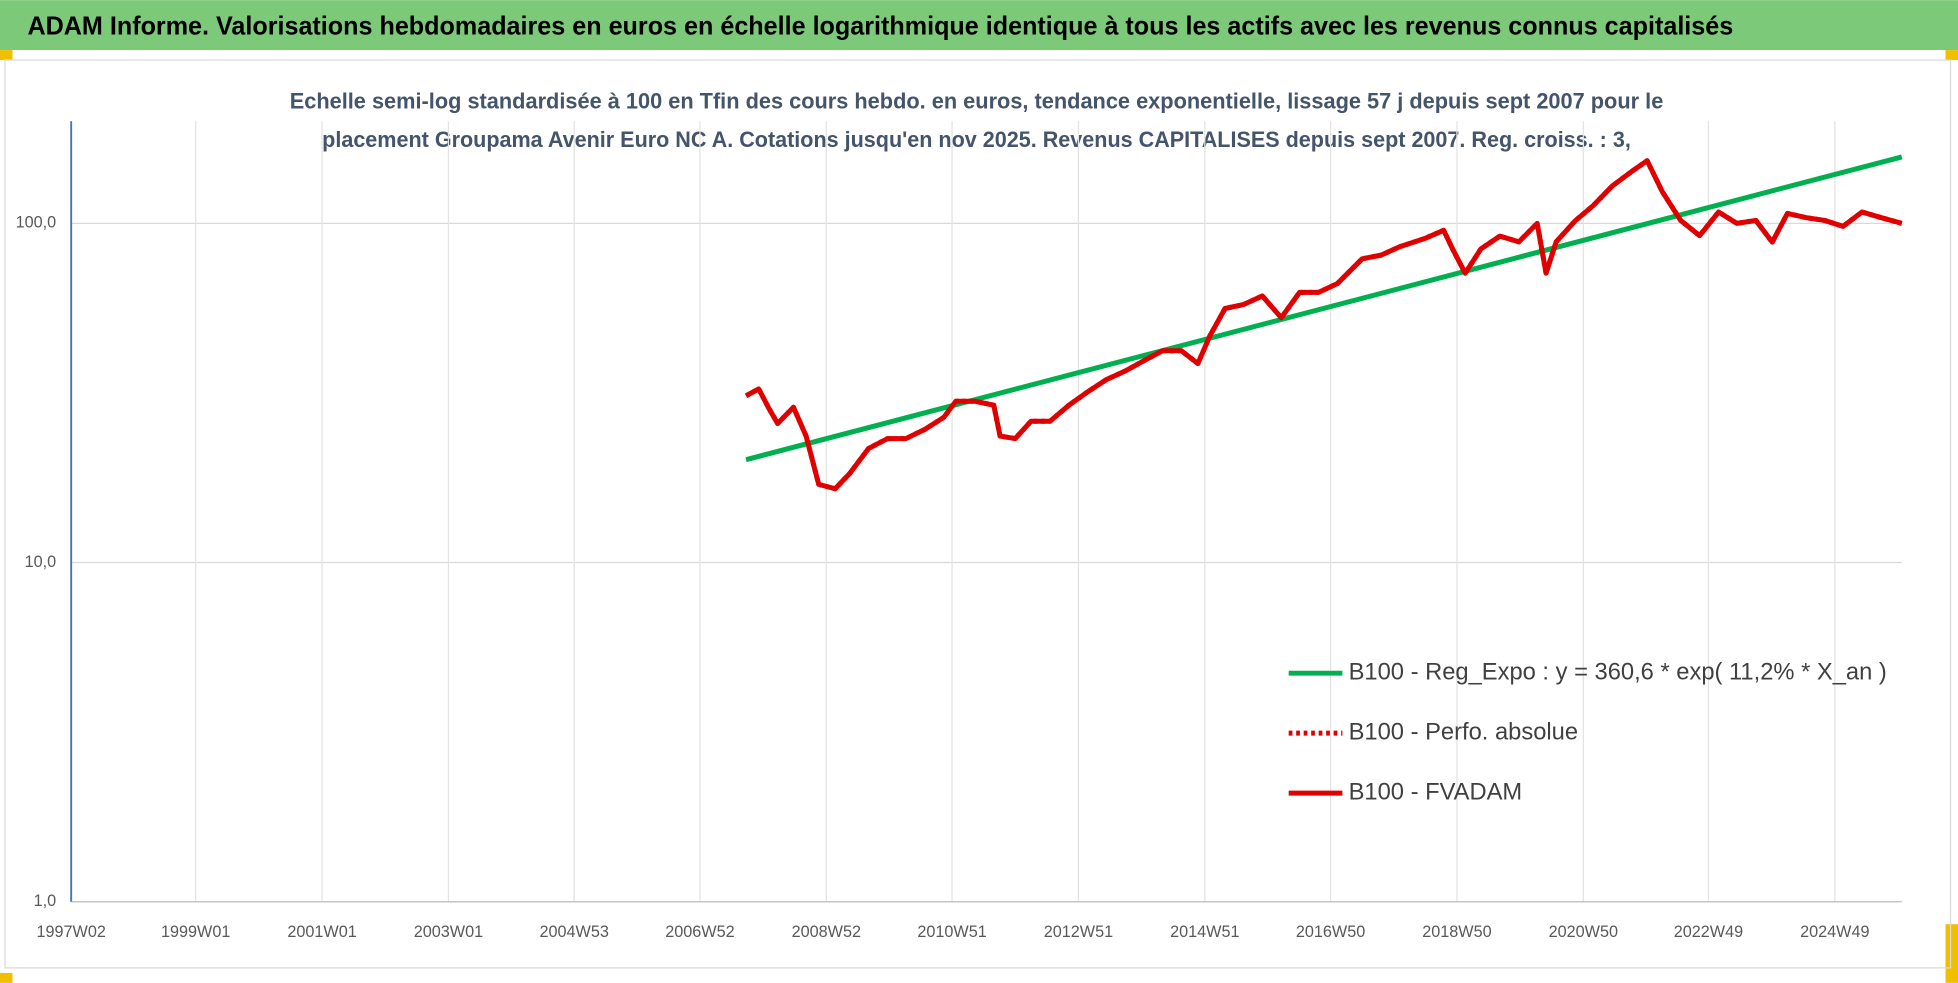 The height and width of the screenshot is (983, 1958). Describe the element at coordinates (1204, 932) in the screenshot. I see `x-tick-label: 2014W51` at that location.